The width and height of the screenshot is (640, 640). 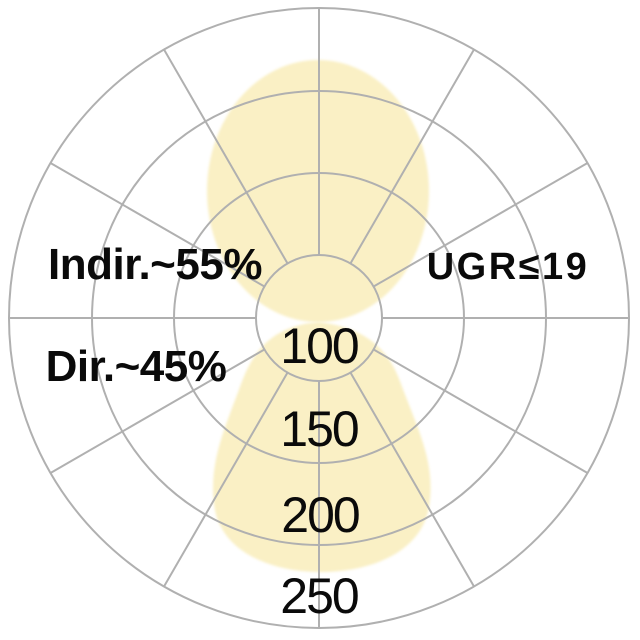 I want to click on direct-share-label: Dir.~45%, so click(x=136, y=366).